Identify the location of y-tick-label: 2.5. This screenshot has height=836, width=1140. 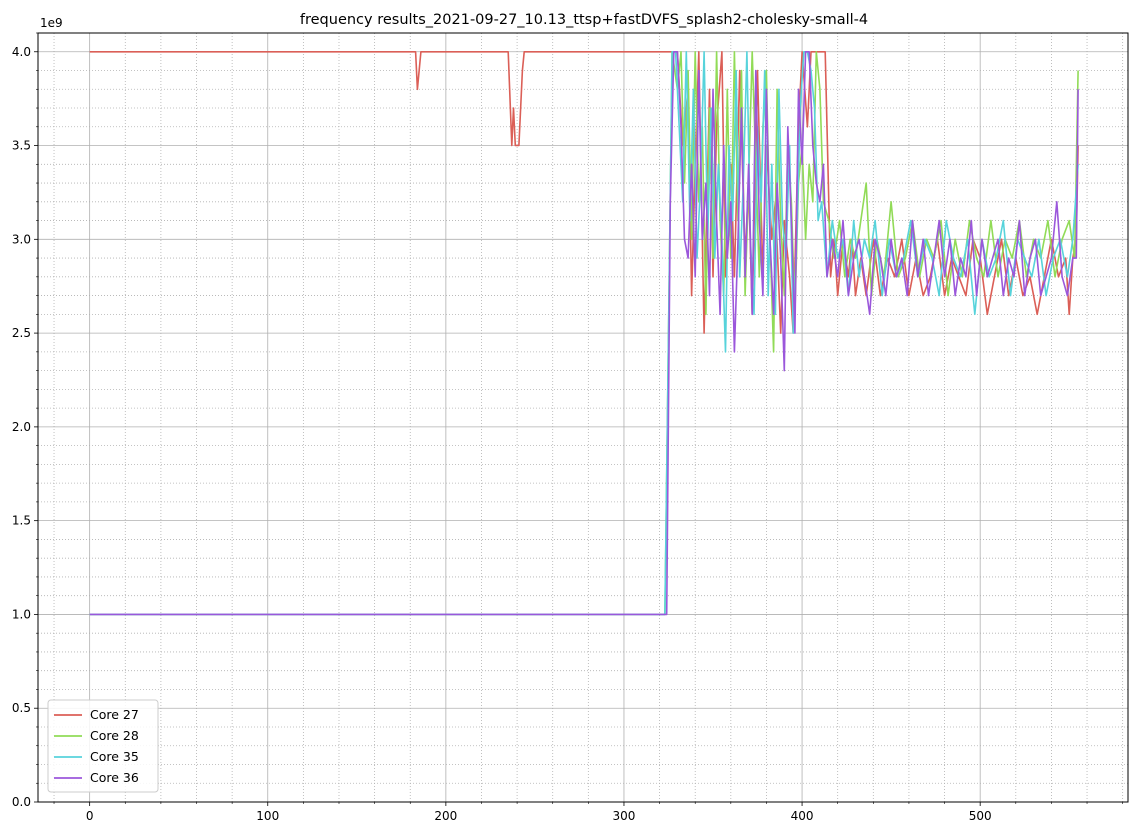
(21, 333).